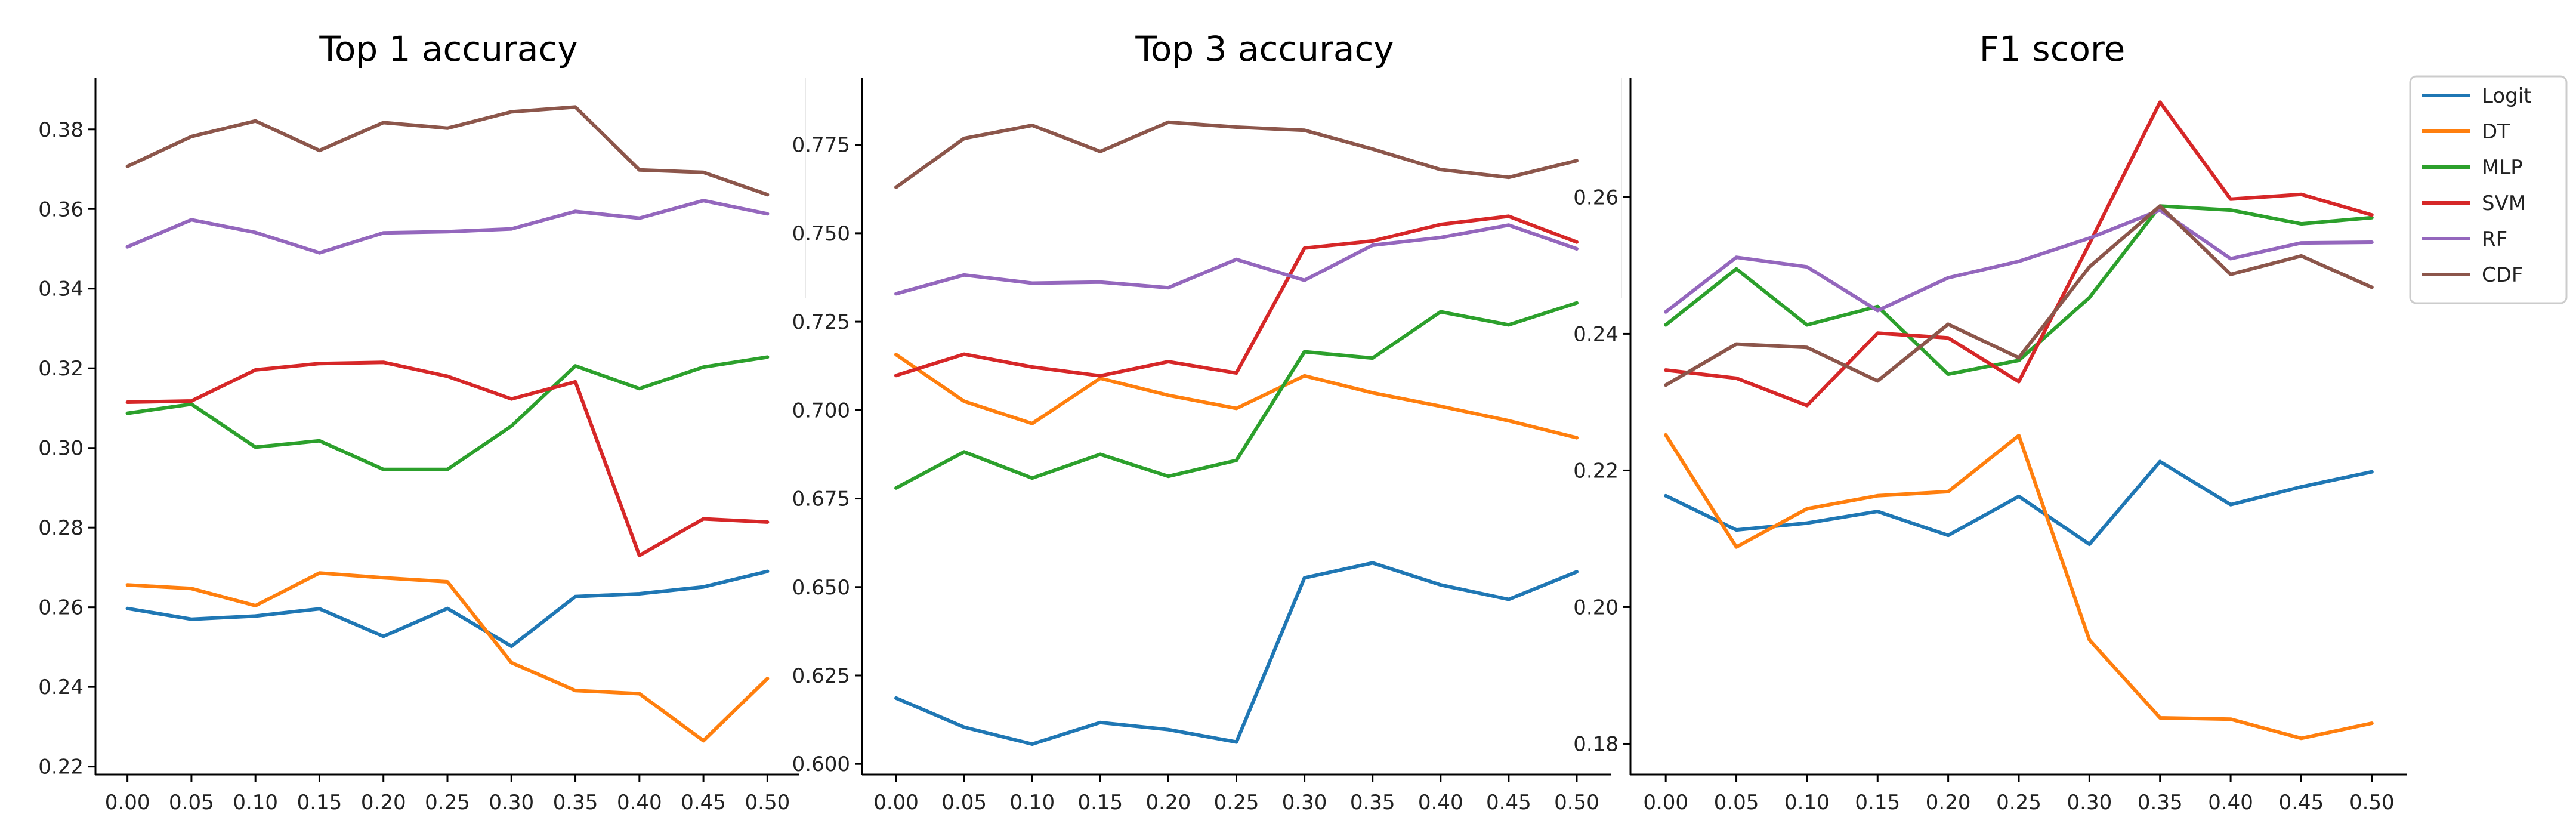 The image size is (2576, 833). What do you see at coordinates (1596, 607) in the screenshot?
I see `y-tick-label: 0.20` at bounding box center [1596, 607].